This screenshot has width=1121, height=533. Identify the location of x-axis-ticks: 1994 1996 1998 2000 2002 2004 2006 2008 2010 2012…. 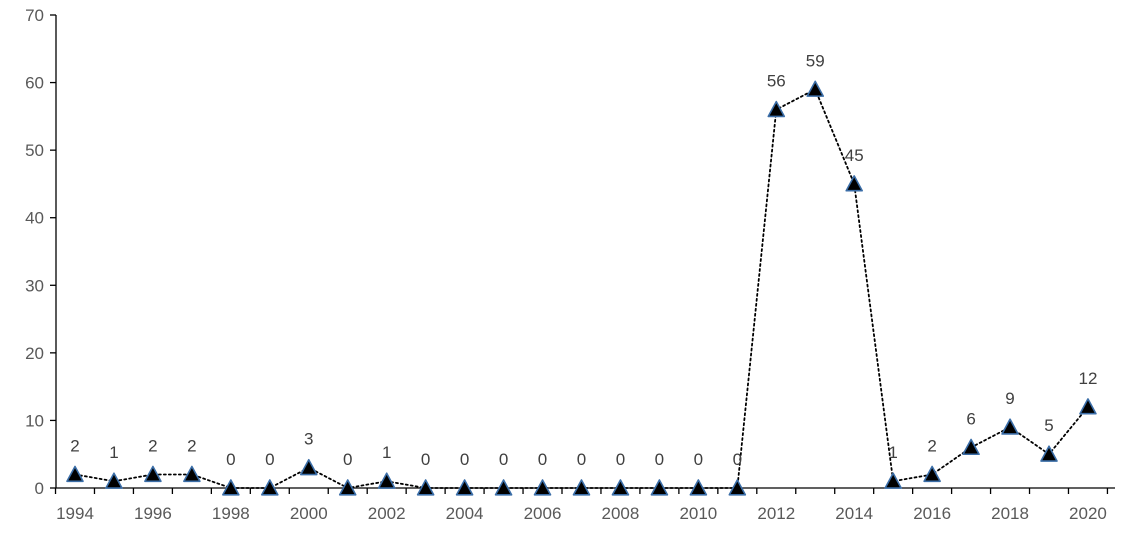
(581, 505).